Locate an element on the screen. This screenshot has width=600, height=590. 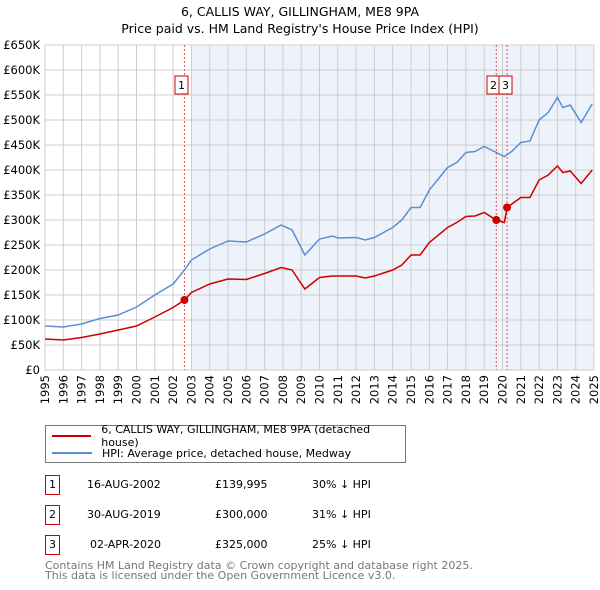
transaction-hpi: 31% ↓ HPI is located at coordinates (341, 514).